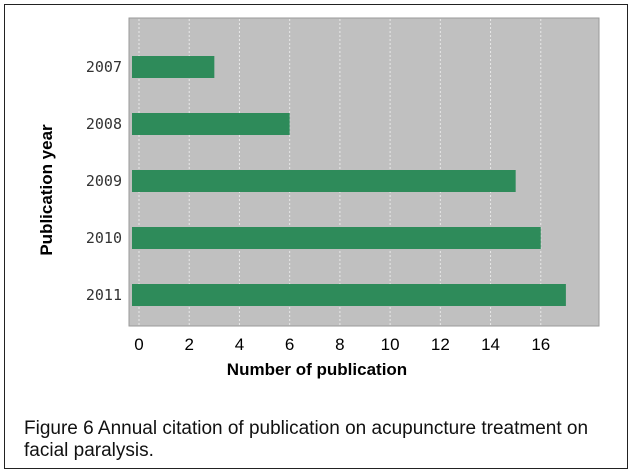 The width and height of the screenshot is (634, 475). Describe the element at coordinates (349, 295) in the screenshot. I see `bar-2011` at that location.